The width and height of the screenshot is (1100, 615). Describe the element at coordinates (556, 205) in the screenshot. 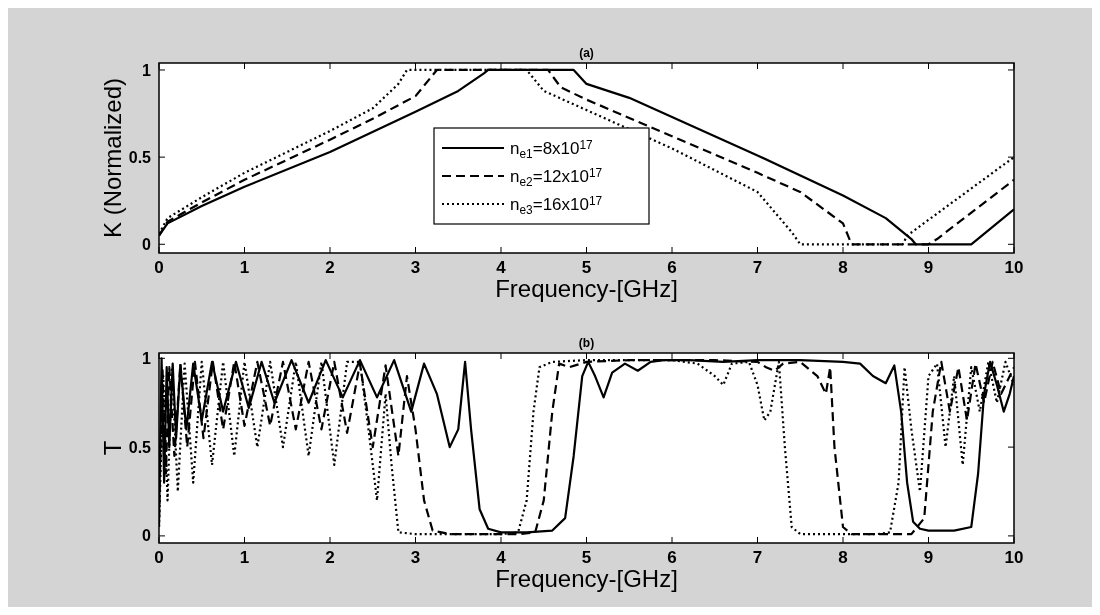

I see `legend-label: n$_{e3}$=16x10$^{17}$` at that location.